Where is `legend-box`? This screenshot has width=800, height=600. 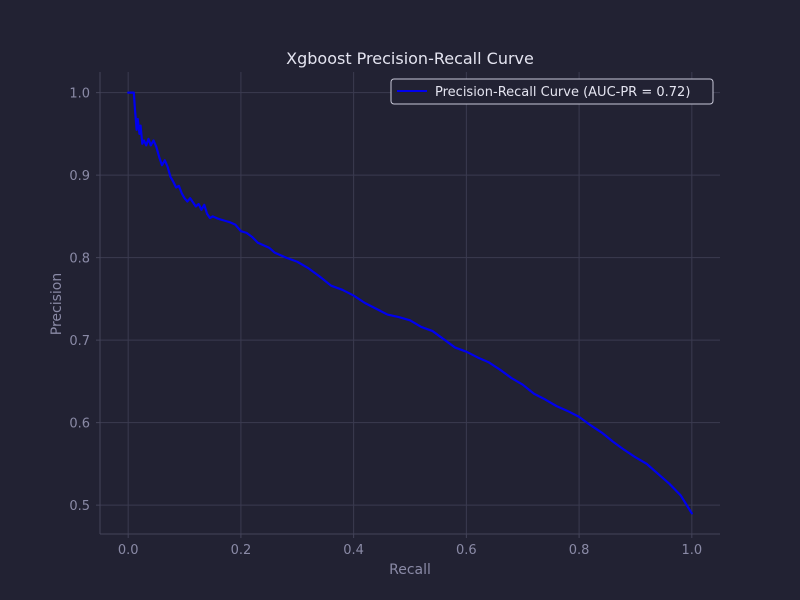
legend-box is located at coordinates (552, 91).